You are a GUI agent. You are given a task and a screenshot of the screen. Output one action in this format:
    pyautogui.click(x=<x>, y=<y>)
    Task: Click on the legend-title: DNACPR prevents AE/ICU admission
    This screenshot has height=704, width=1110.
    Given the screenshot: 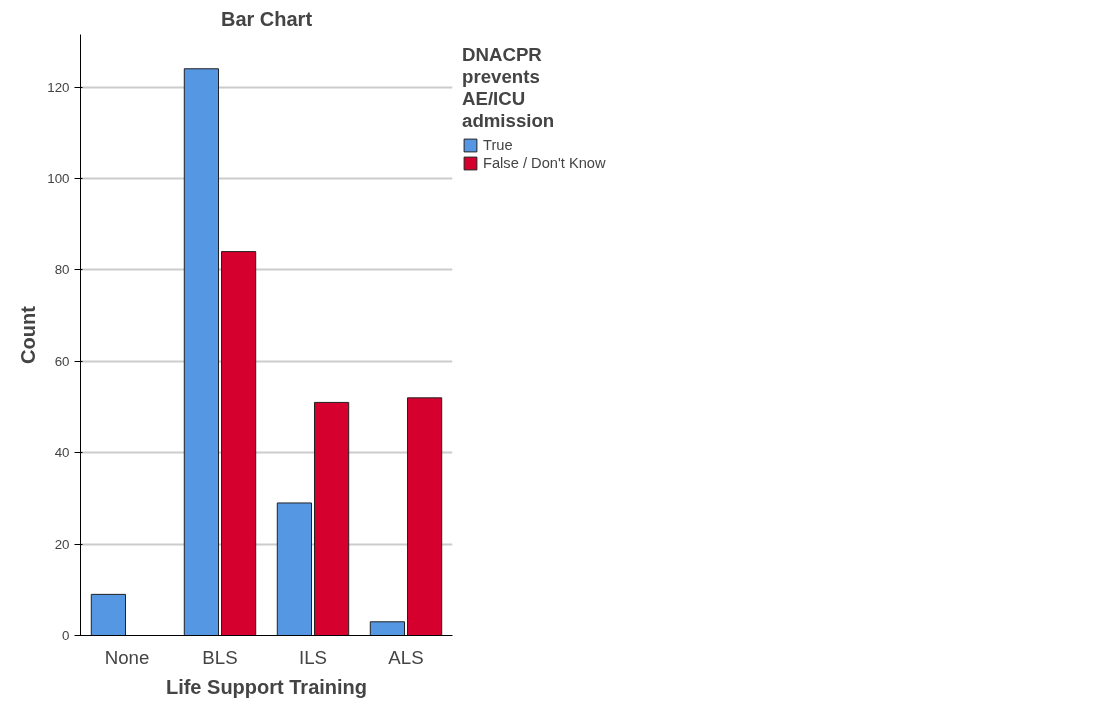 What is the action you would take?
    pyautogui.click(x=509, y=88)
    